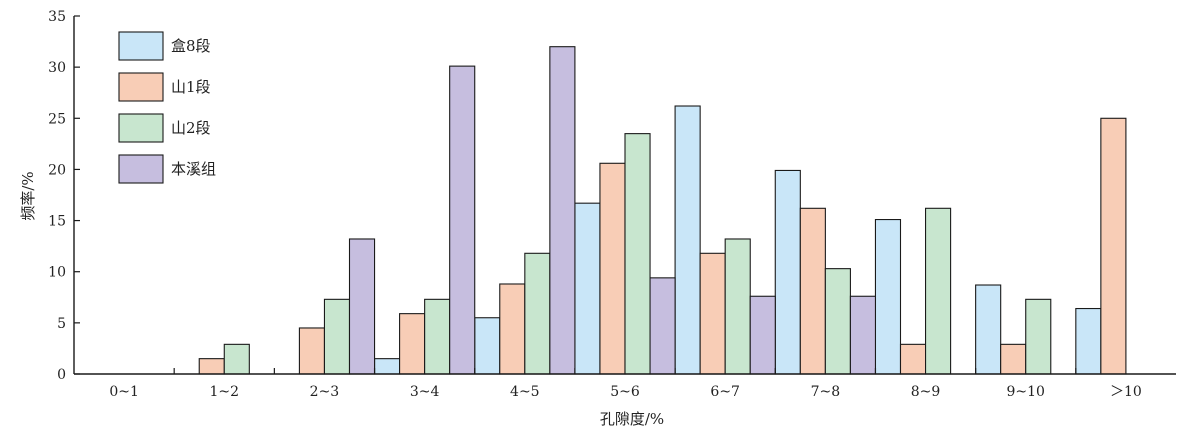 The height and width of the screenshot is (430, 1191). What do you see at coordinates (525, 392) in the screenshot?
I see `x-tick-label-4: 4~5` at bounding box center [525, 392].